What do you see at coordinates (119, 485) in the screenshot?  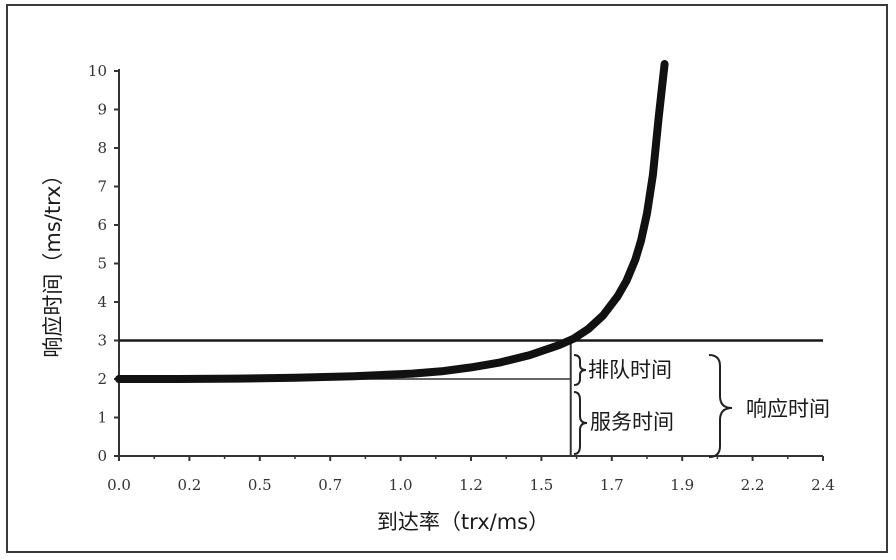 I see `x-tick-label: 0.0` at bounding box center [119, 485].